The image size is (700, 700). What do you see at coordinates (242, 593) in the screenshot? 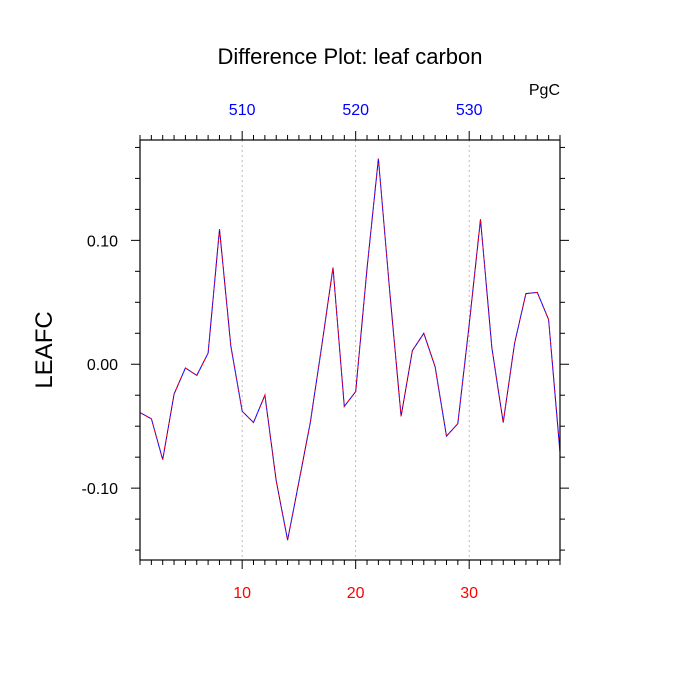
I see `x-tick-label-bottom-0: 10` at bounding box center [242, 593].